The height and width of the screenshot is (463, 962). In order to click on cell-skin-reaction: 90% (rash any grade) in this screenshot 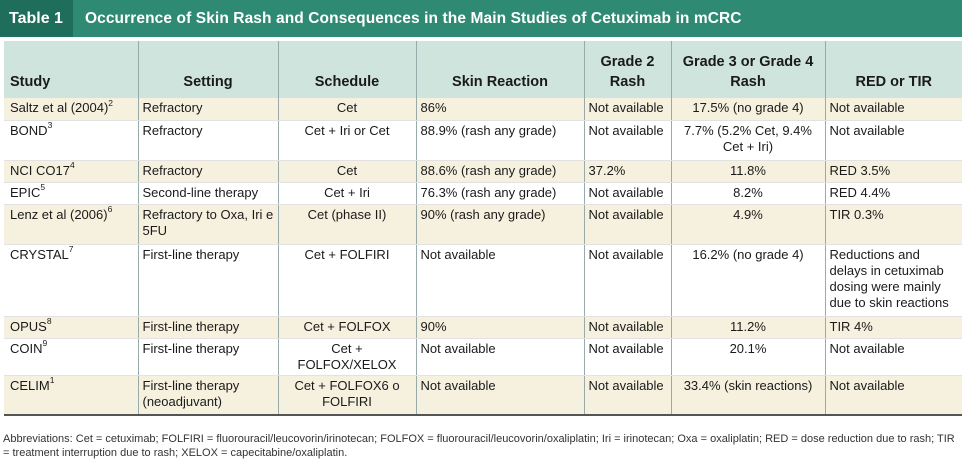, I will do `click(499, 224)`.